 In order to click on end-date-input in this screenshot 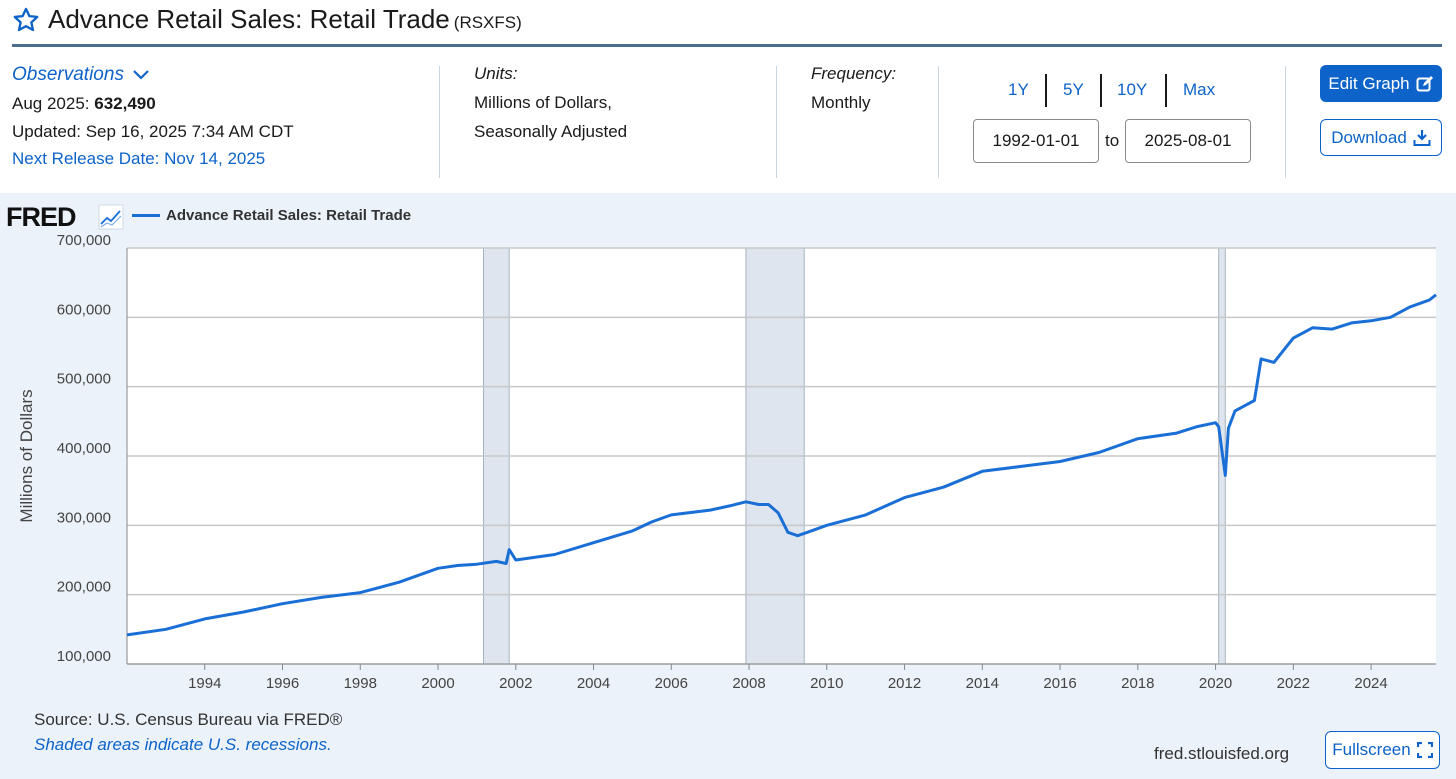, I will do `click(1188, 141)`.